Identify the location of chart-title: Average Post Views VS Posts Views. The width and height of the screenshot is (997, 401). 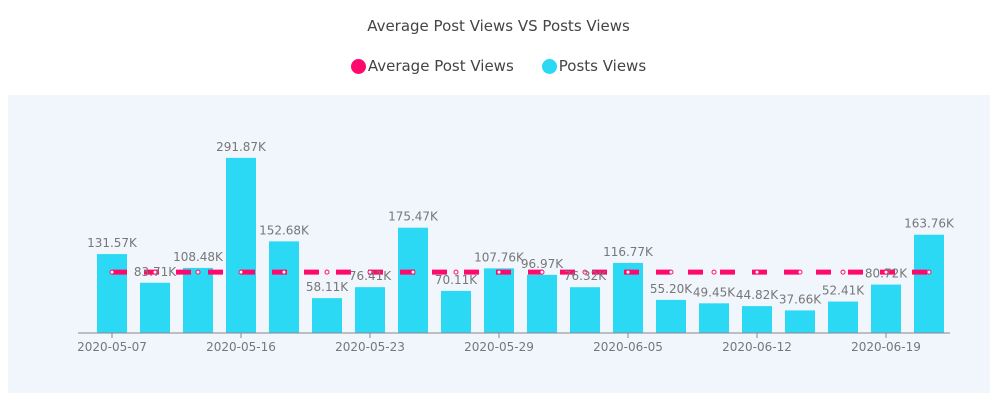
(498, 26).